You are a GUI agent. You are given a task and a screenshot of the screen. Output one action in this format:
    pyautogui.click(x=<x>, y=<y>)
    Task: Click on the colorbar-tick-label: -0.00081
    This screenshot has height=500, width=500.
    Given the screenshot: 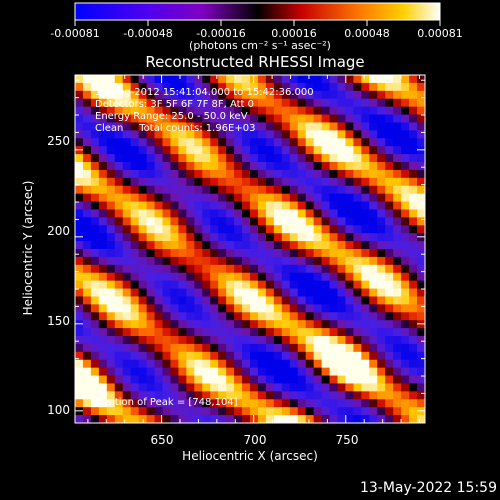 What is the action you would take?
    pyautogui.click(x=75, y=33)
    